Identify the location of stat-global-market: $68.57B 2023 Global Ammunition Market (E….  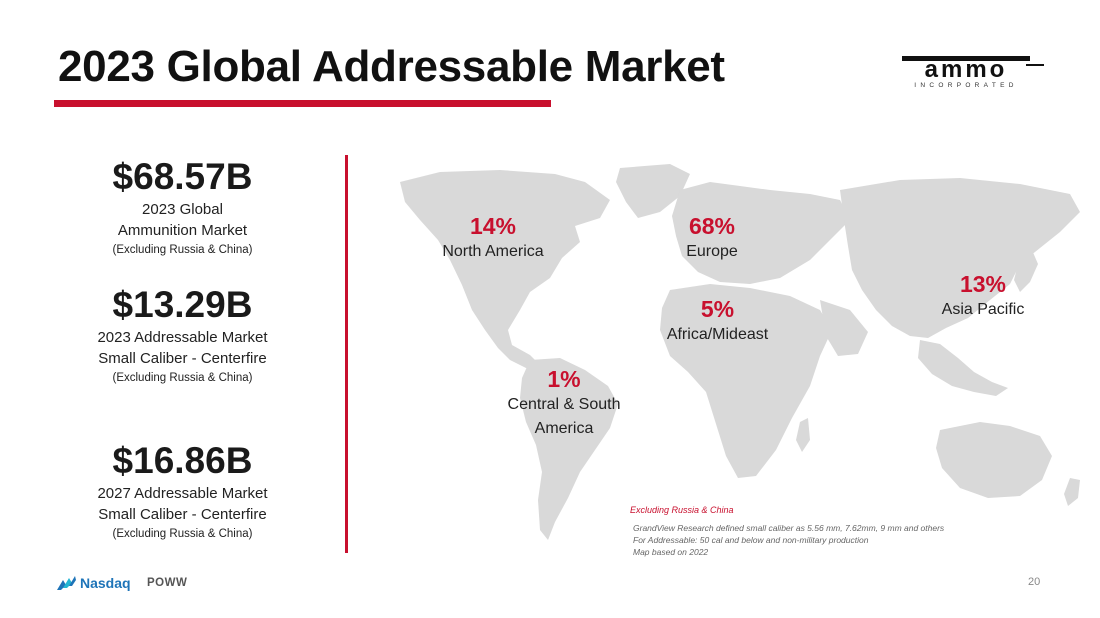
(182, 207).